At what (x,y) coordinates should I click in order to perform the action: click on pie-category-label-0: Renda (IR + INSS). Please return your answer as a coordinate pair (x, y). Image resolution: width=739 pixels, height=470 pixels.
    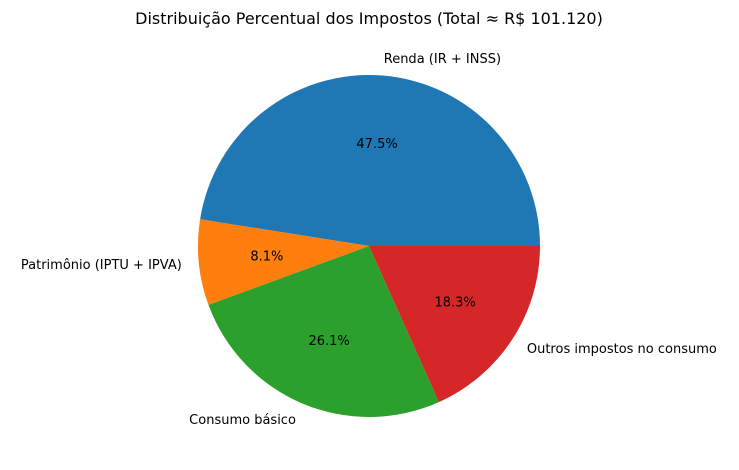
    Looking at the image, I should click on (442, 59).